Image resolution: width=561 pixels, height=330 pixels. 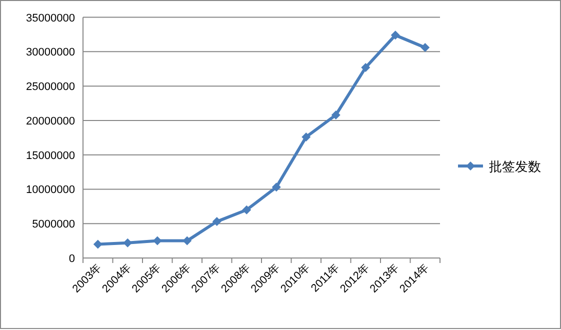 What do you see at coordinates (50, 190) in the screenshot?
I see `y-tick-label: 10000000` at bounding box center [50, 190].